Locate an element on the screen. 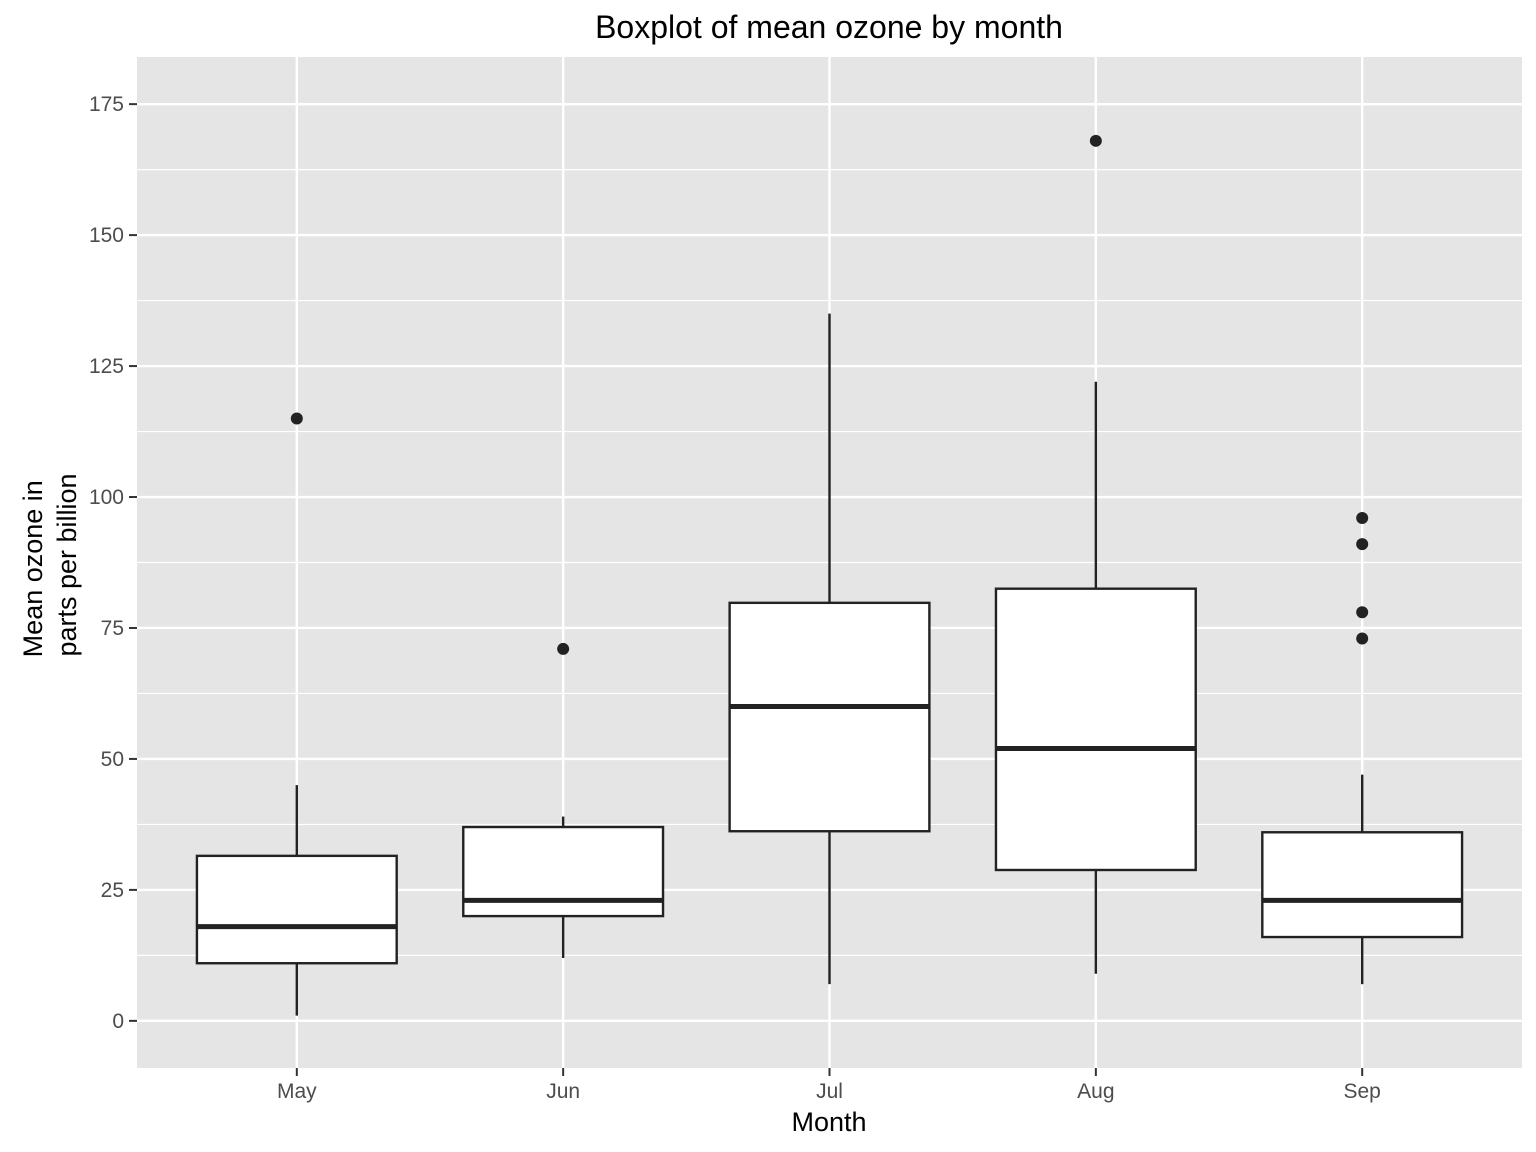  y-axis: 0 25 50 75 100 125 150 175 is located at coordinates (113, 563).